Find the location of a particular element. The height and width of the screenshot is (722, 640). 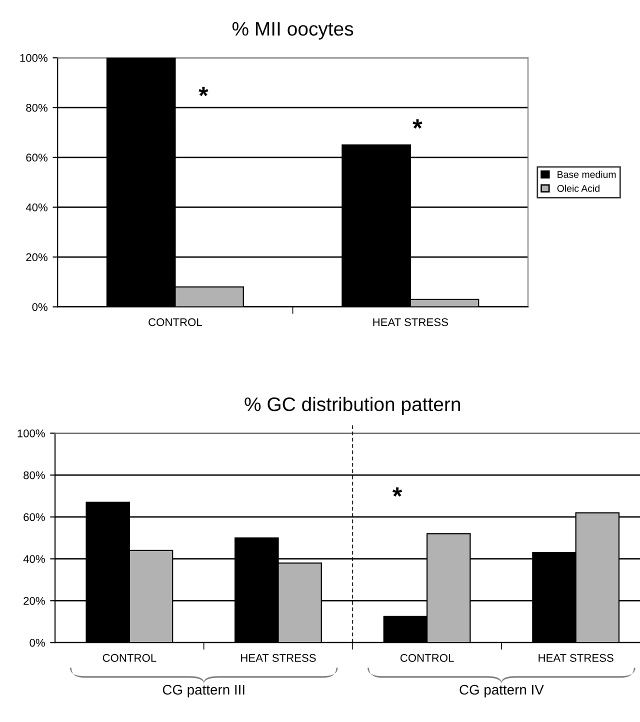

chart-title: % GC distribution pattern is located at coordinates (352, 406).